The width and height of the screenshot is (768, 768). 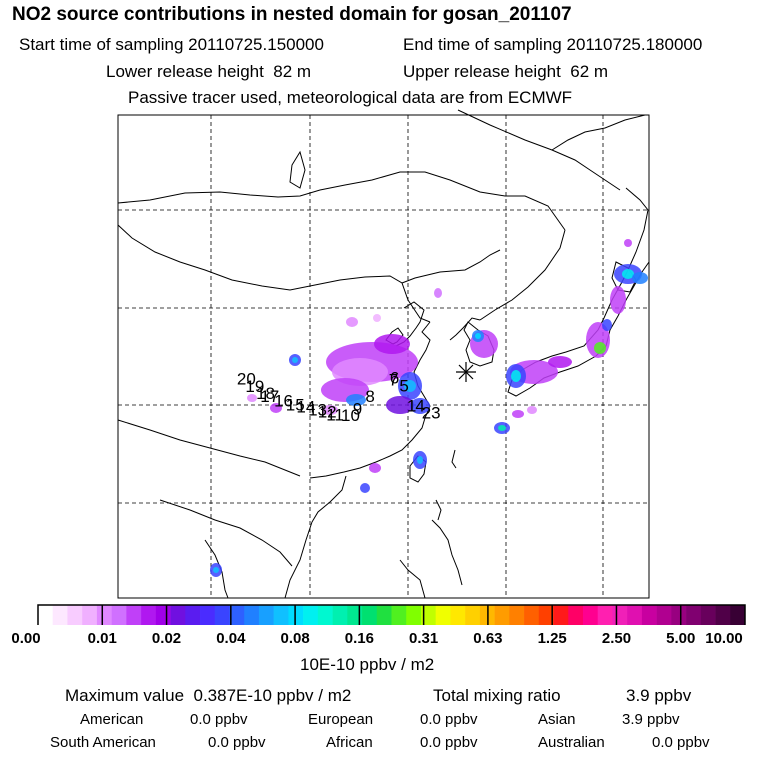 What do you see at coordinates (557, 719) in the screenshot?
I see `region-asian-name: Asian` at bounding box center [557, 719].